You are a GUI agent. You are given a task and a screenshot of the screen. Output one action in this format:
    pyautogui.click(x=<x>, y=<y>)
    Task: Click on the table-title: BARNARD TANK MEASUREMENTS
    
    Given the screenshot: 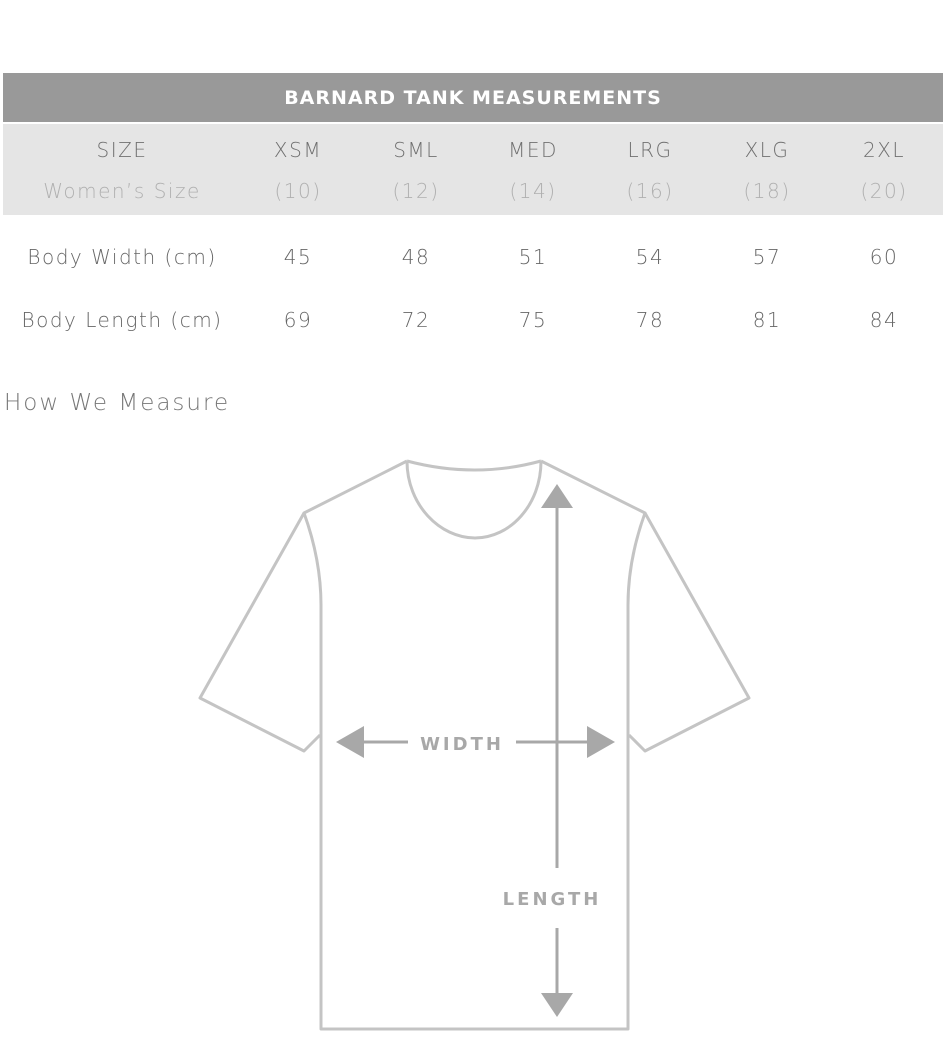 What is the action you would take?
    pyautogui.click(x=473, y=97)
    